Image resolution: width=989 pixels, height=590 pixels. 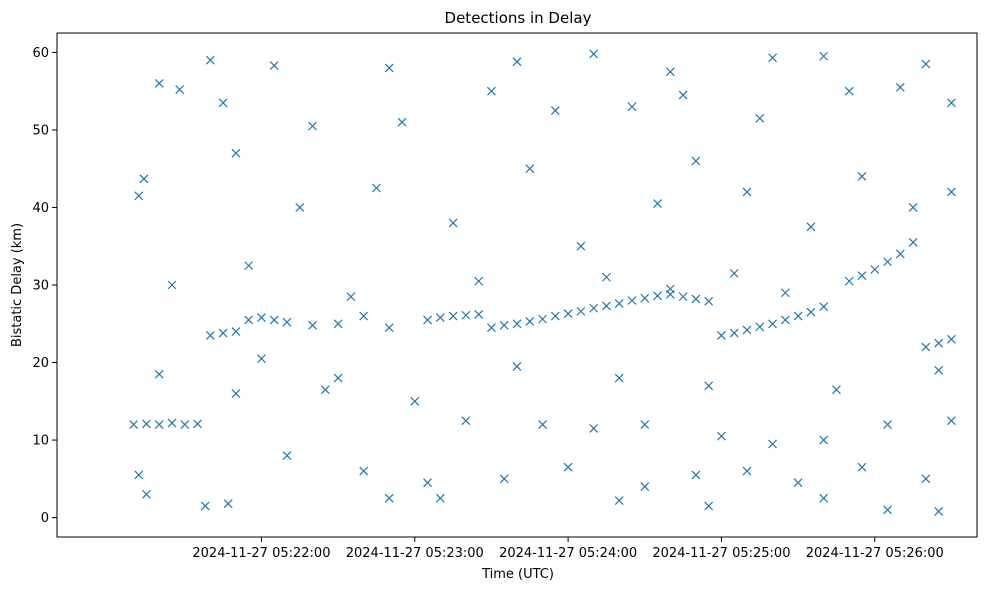 I want to click on y-tick-label: 20, so click(x=40, y=363).